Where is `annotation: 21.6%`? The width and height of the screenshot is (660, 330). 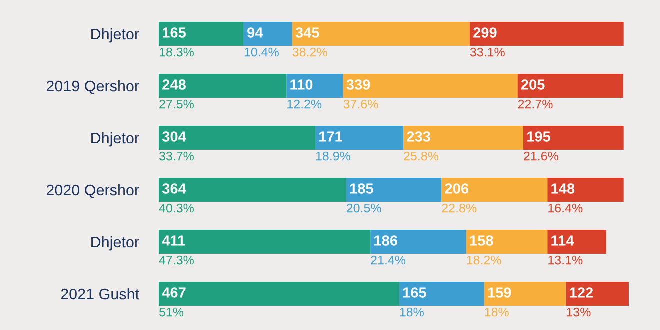 annotation: 21.6% is located at coordinates (541, 156).